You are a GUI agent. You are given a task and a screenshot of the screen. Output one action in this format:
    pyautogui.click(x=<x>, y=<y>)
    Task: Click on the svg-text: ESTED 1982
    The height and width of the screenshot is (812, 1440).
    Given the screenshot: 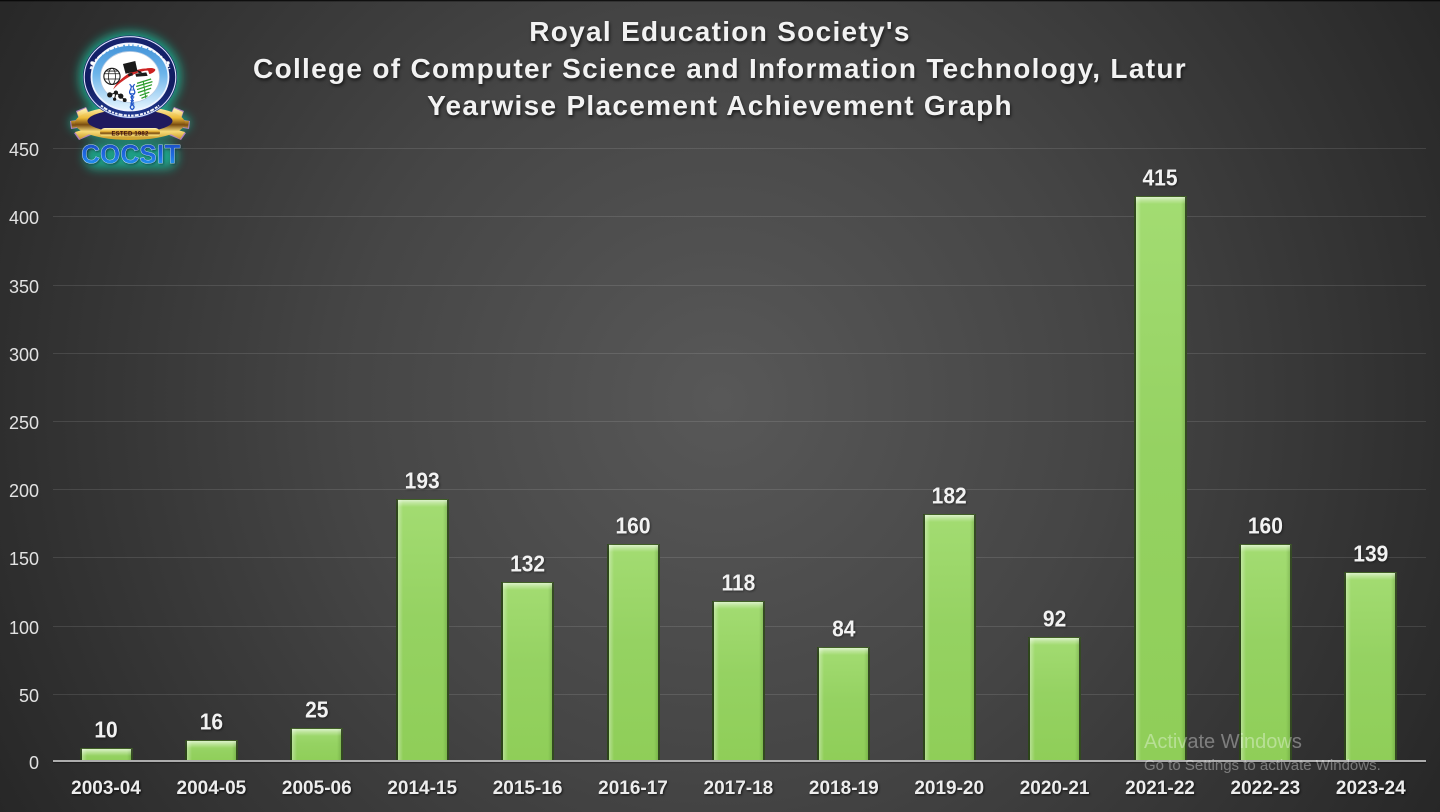 What is the action you would take?
    pyautogui.click(x=129, y=134)
    